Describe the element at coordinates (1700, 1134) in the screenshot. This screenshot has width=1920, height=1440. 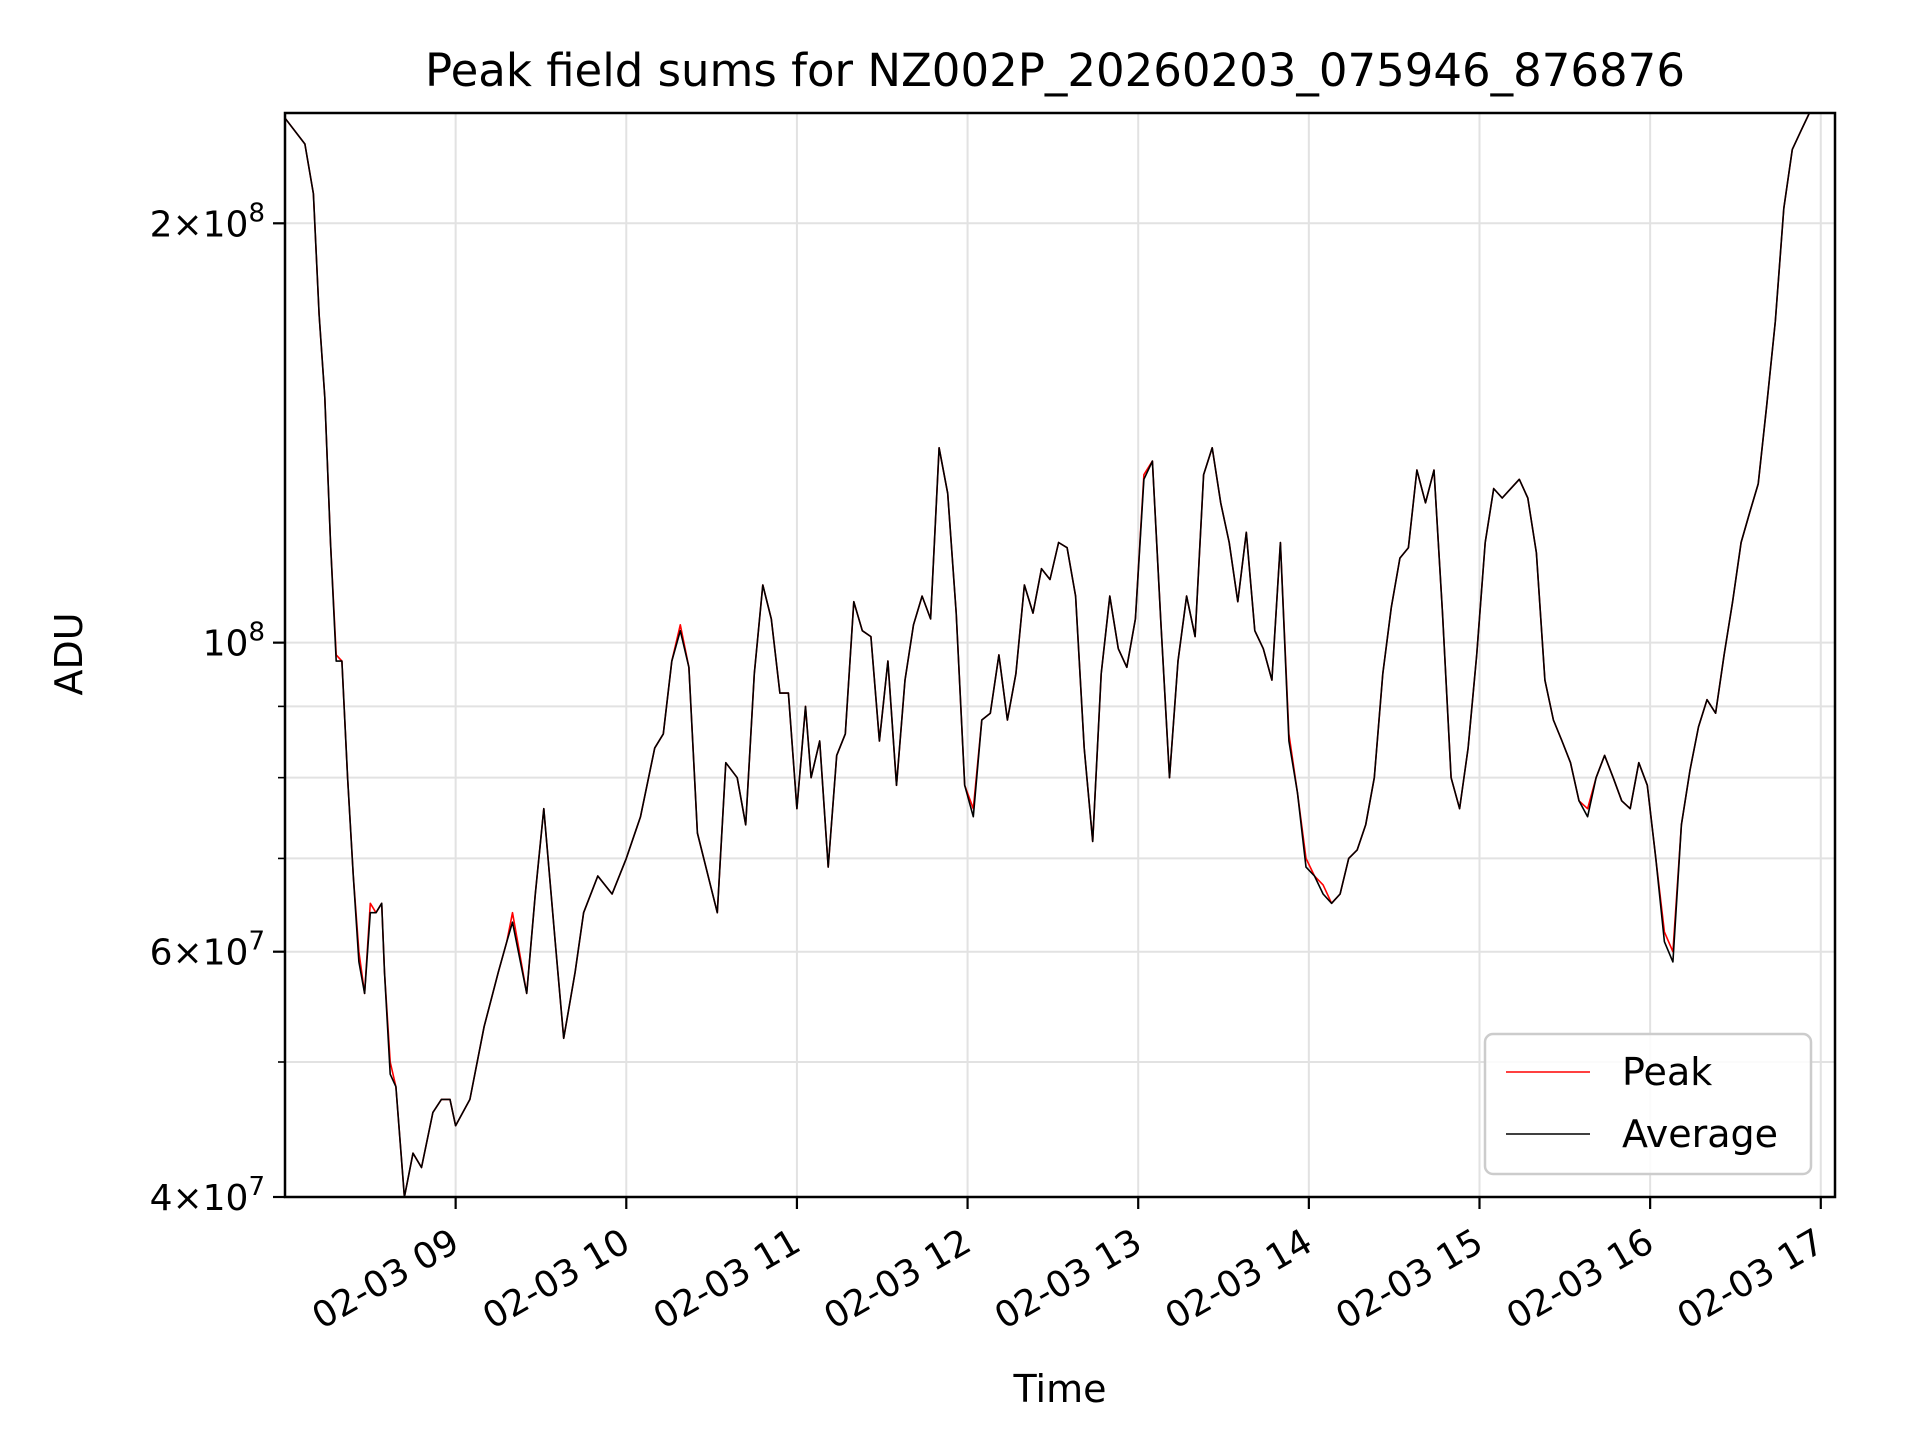
I see `legend-label-average: Average` at that location.